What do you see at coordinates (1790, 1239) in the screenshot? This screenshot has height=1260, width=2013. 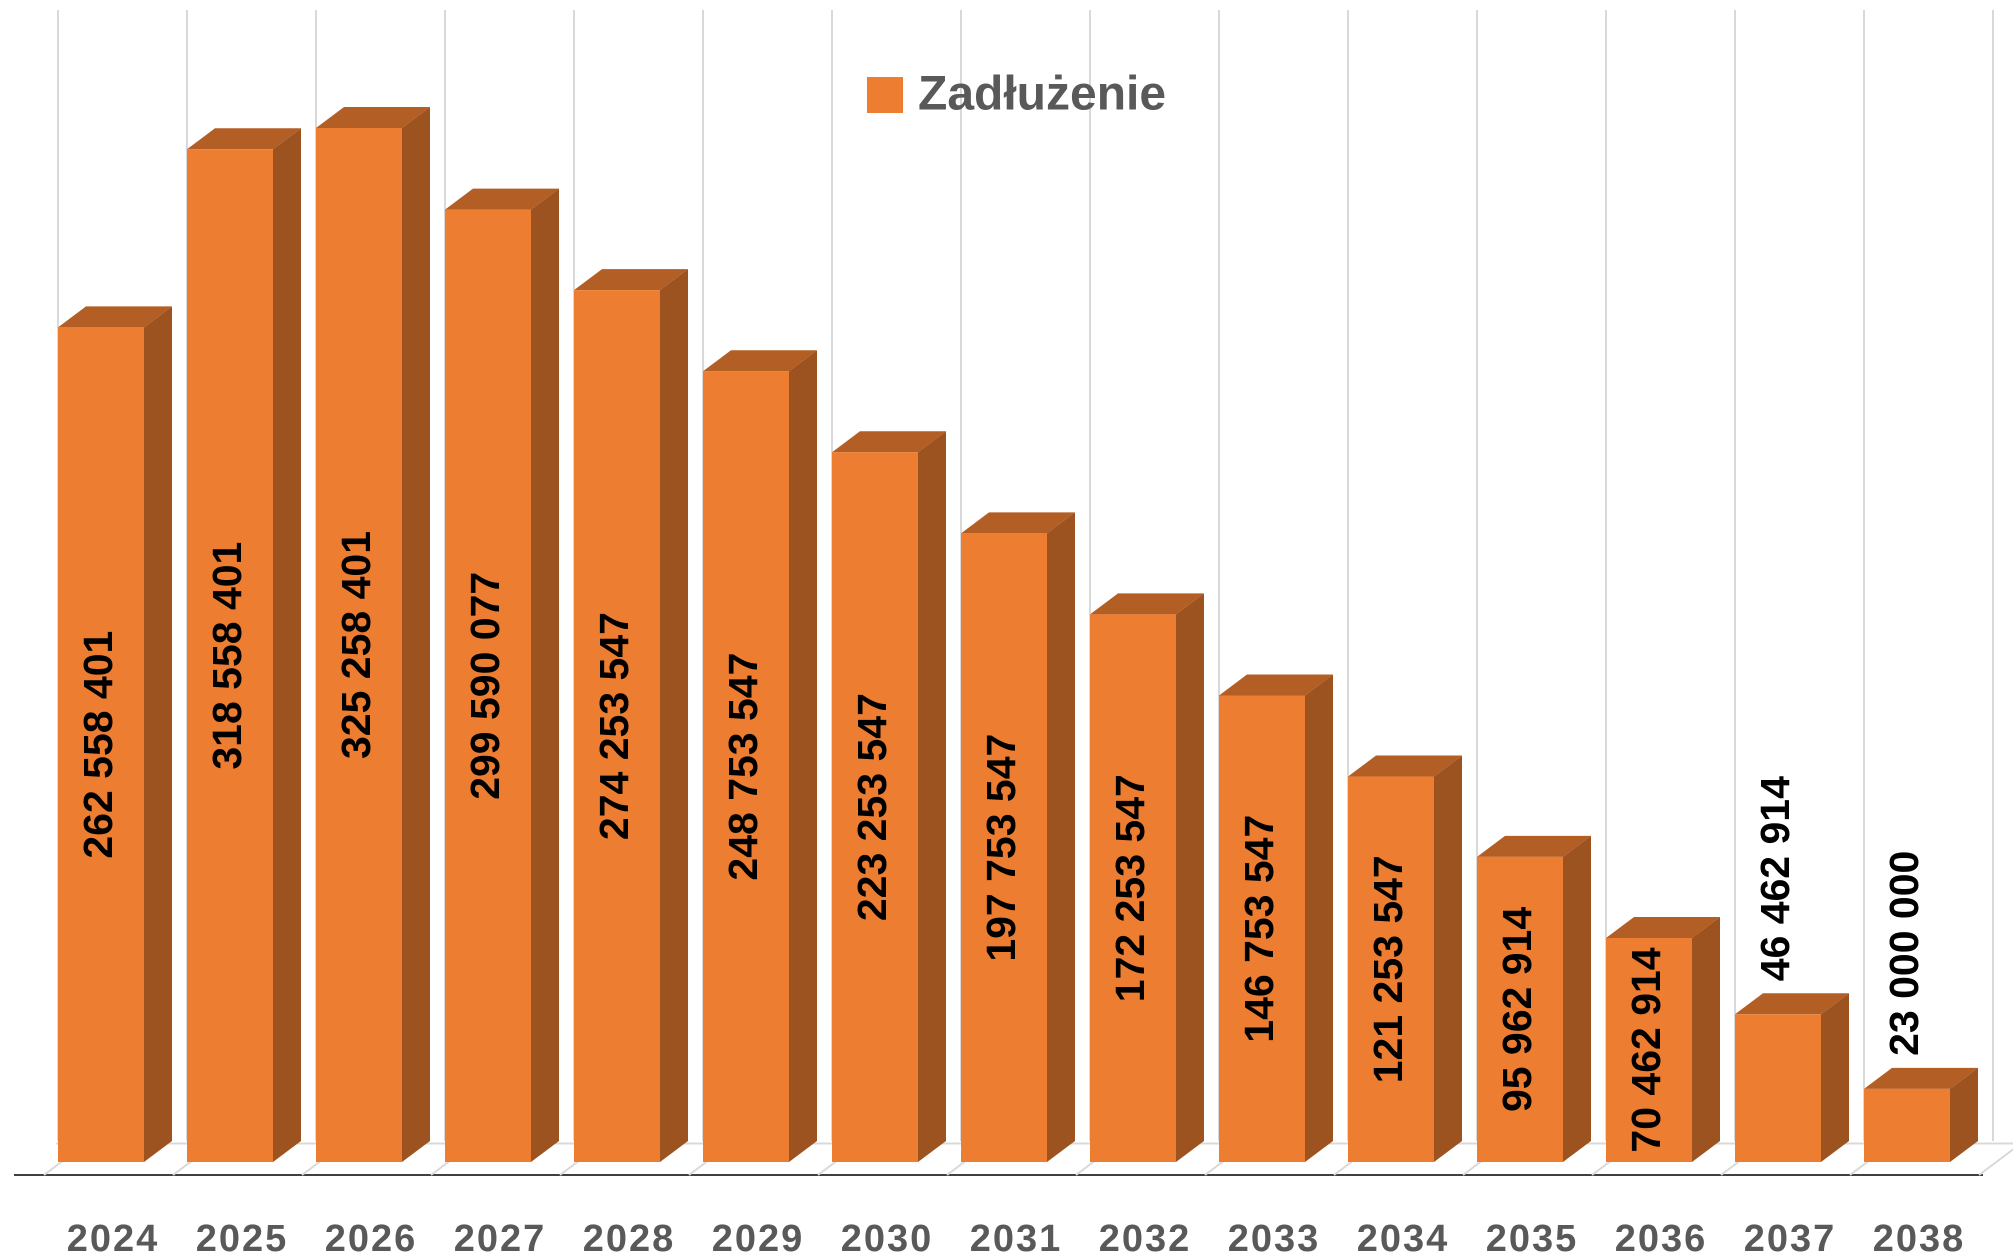 I see `x-tick-label: 2037` at bounding box center [1790, 1239].